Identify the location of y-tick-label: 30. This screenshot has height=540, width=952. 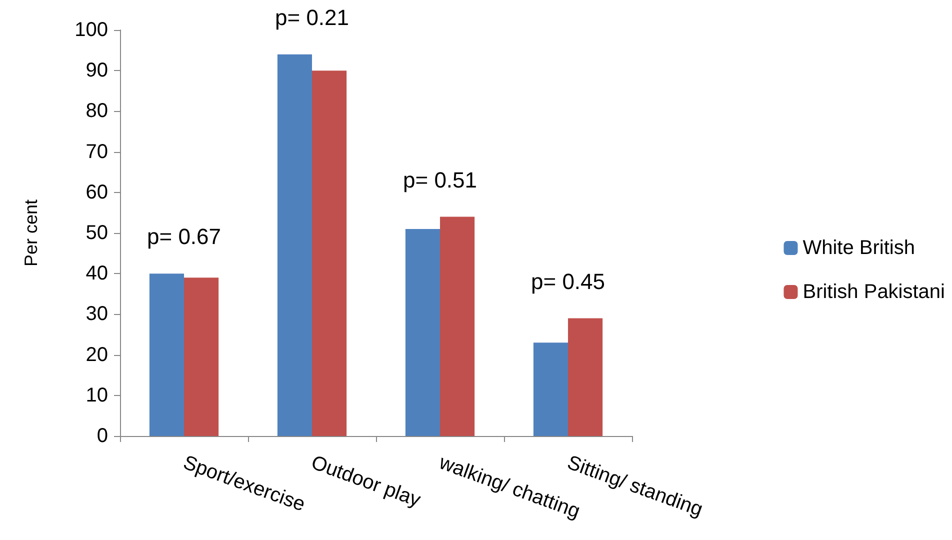
(97, 314).